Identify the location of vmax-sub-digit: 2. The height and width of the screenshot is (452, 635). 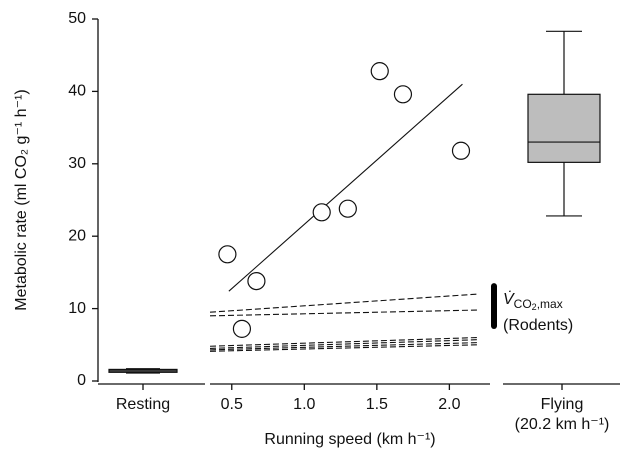
(534, 307).